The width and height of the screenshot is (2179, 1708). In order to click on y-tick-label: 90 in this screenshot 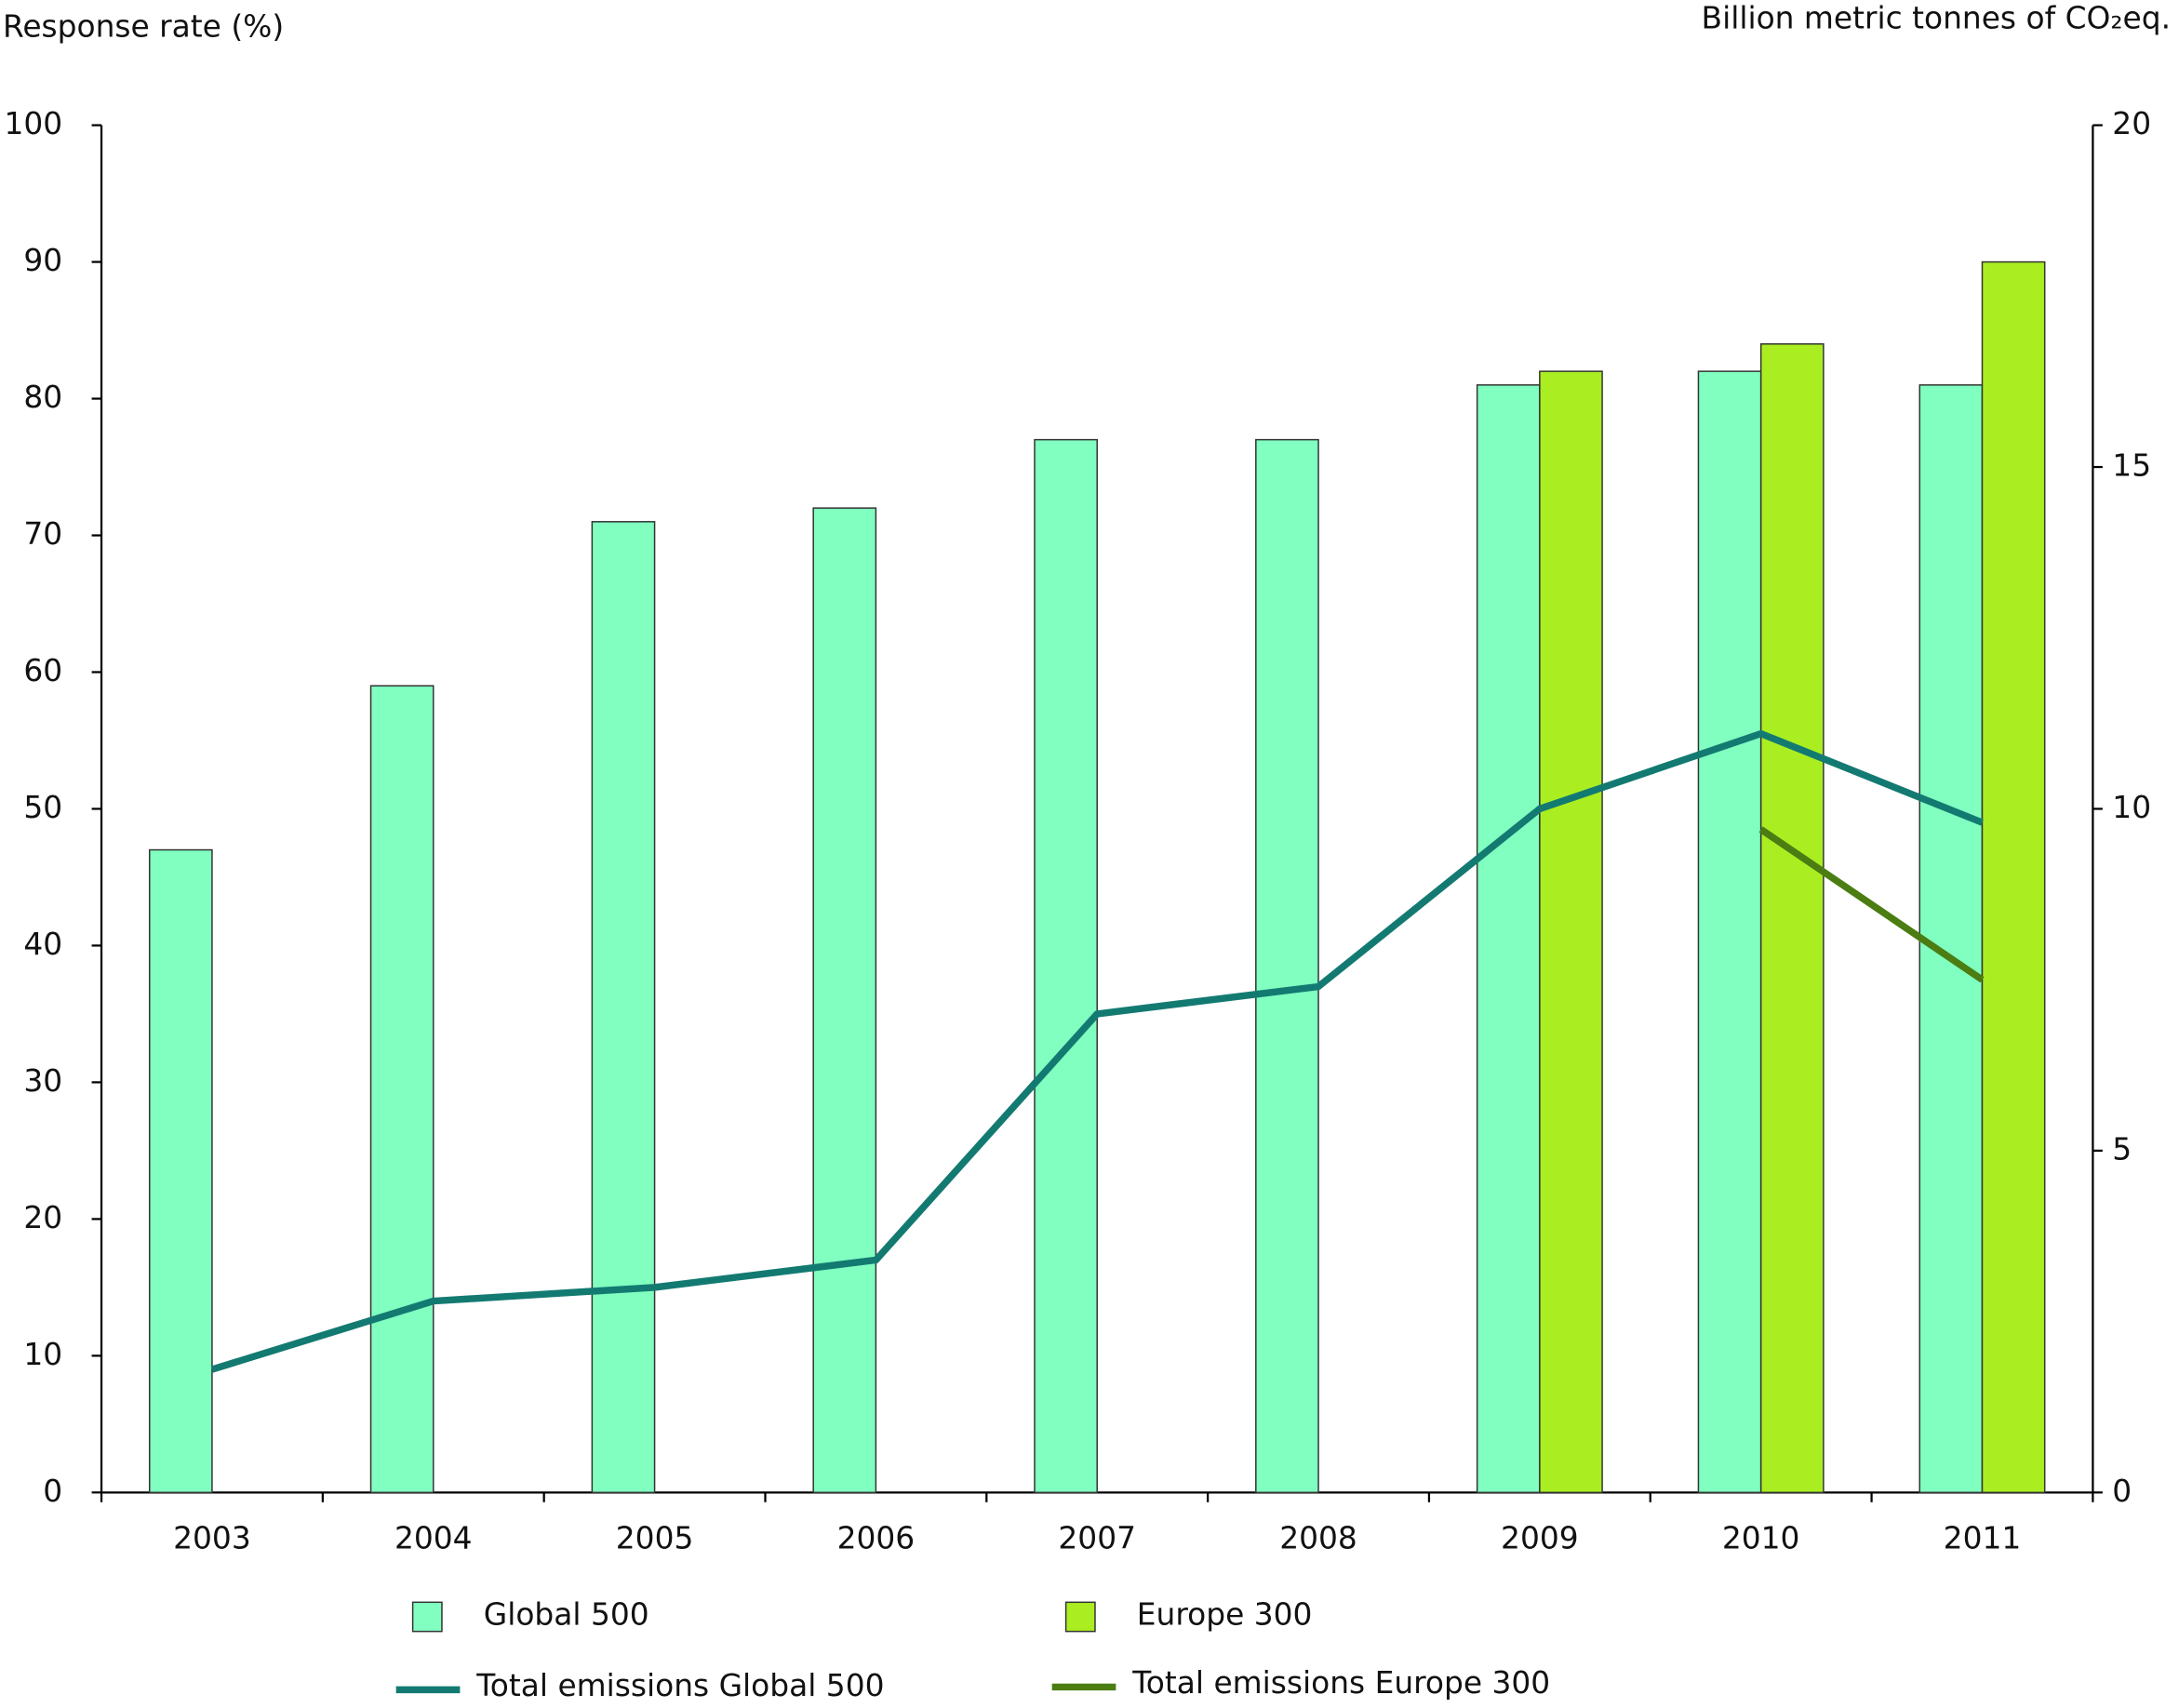, I will do `click(42, 260)`.